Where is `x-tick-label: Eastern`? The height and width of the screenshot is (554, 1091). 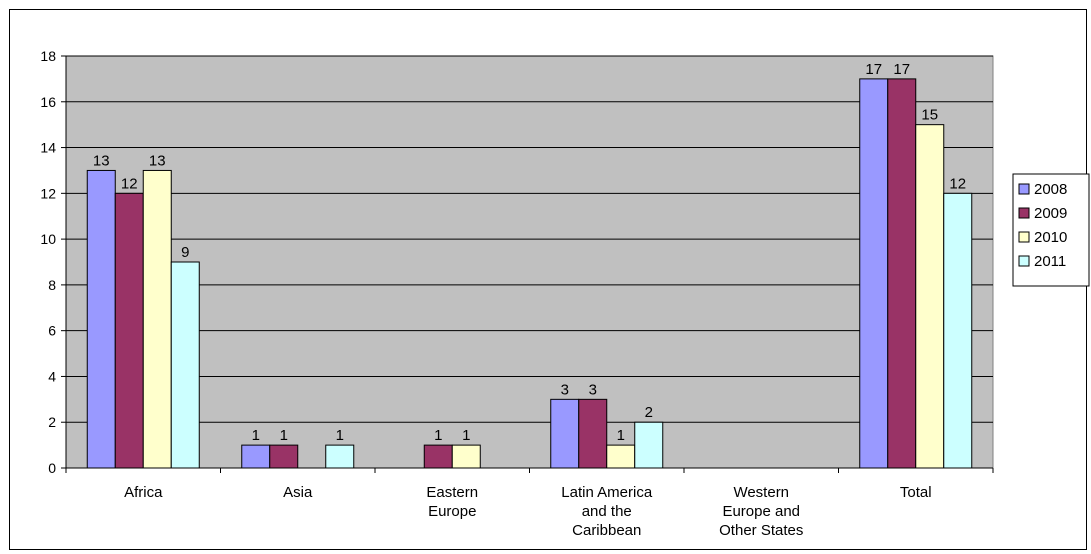
x-tick-label: Eastern is located at coordinates (452, 492).